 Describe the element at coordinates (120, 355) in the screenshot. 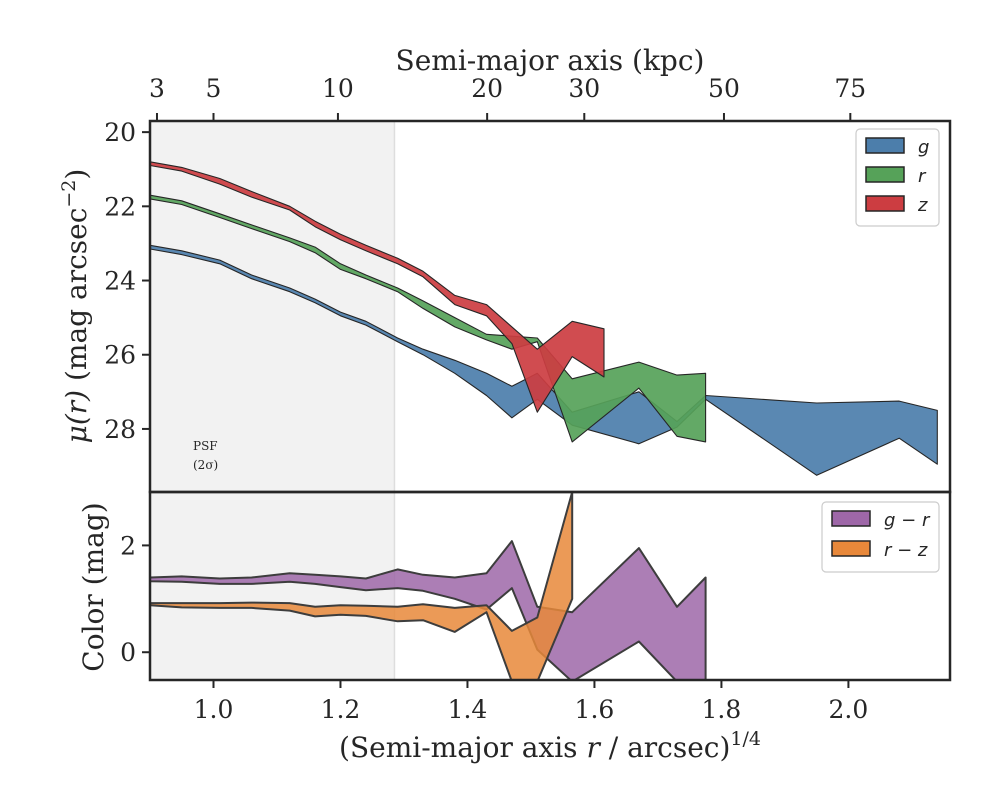

I see `y-tick-label: 26` at that location.